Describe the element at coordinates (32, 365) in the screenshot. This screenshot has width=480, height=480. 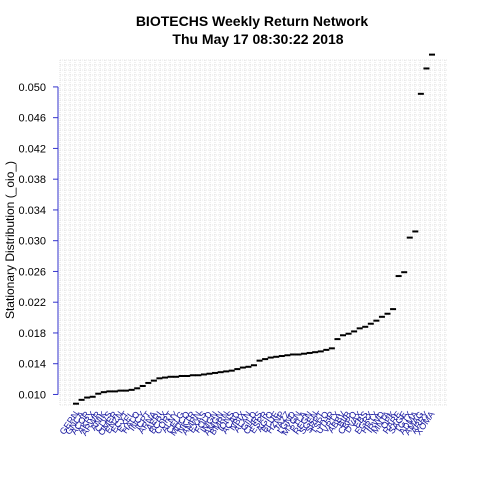
I see `y-tick-label: 0.014` at that location.